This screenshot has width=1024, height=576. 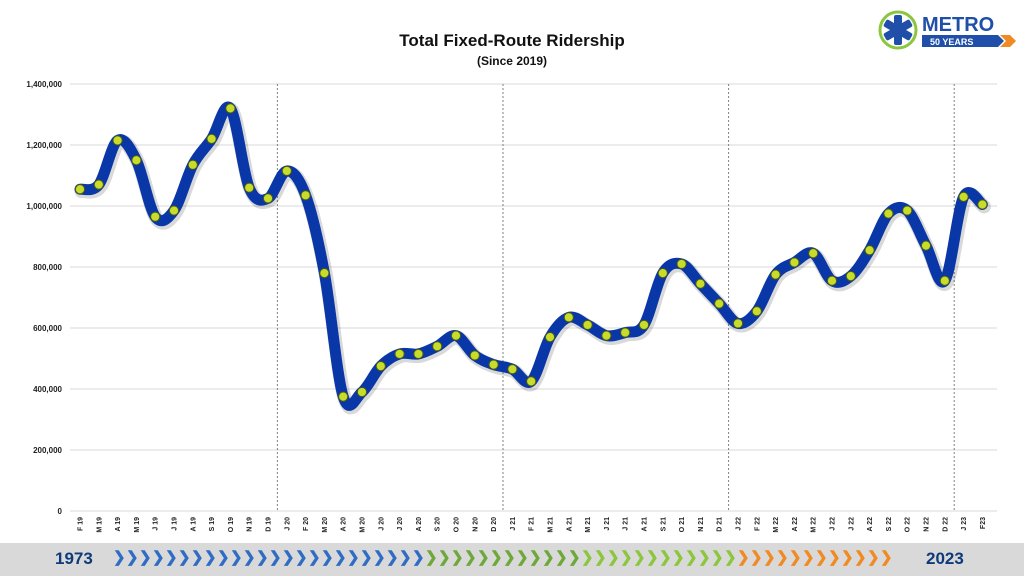 What do you see at coordinates (419, 524) in the screenshot?
I see `x-tick-label: A 20` at bounding box center [419, 524].